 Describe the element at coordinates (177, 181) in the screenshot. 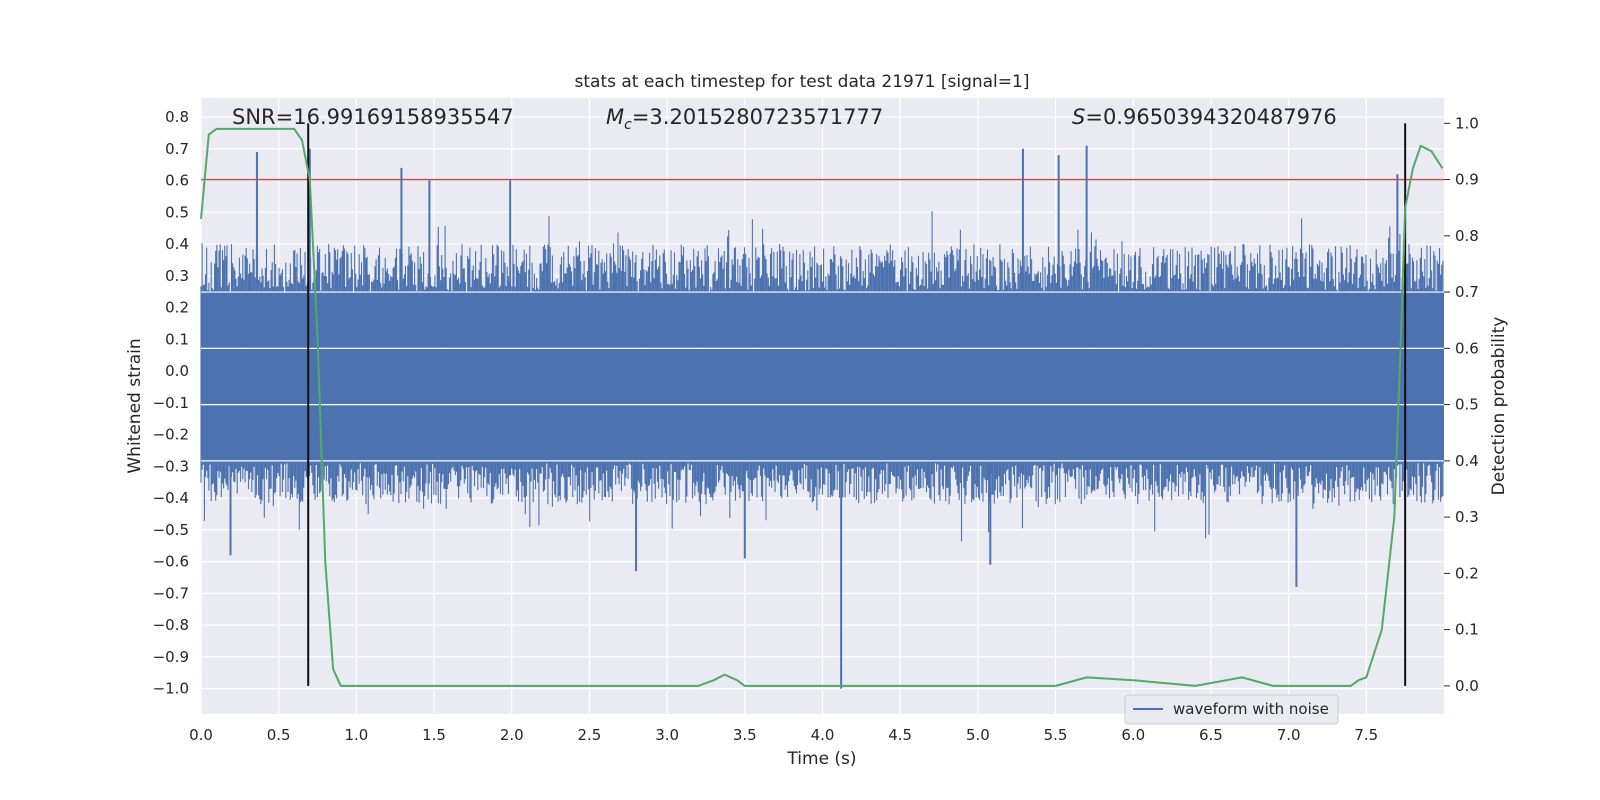

I see `y-tick-label: 0.6` at that location.